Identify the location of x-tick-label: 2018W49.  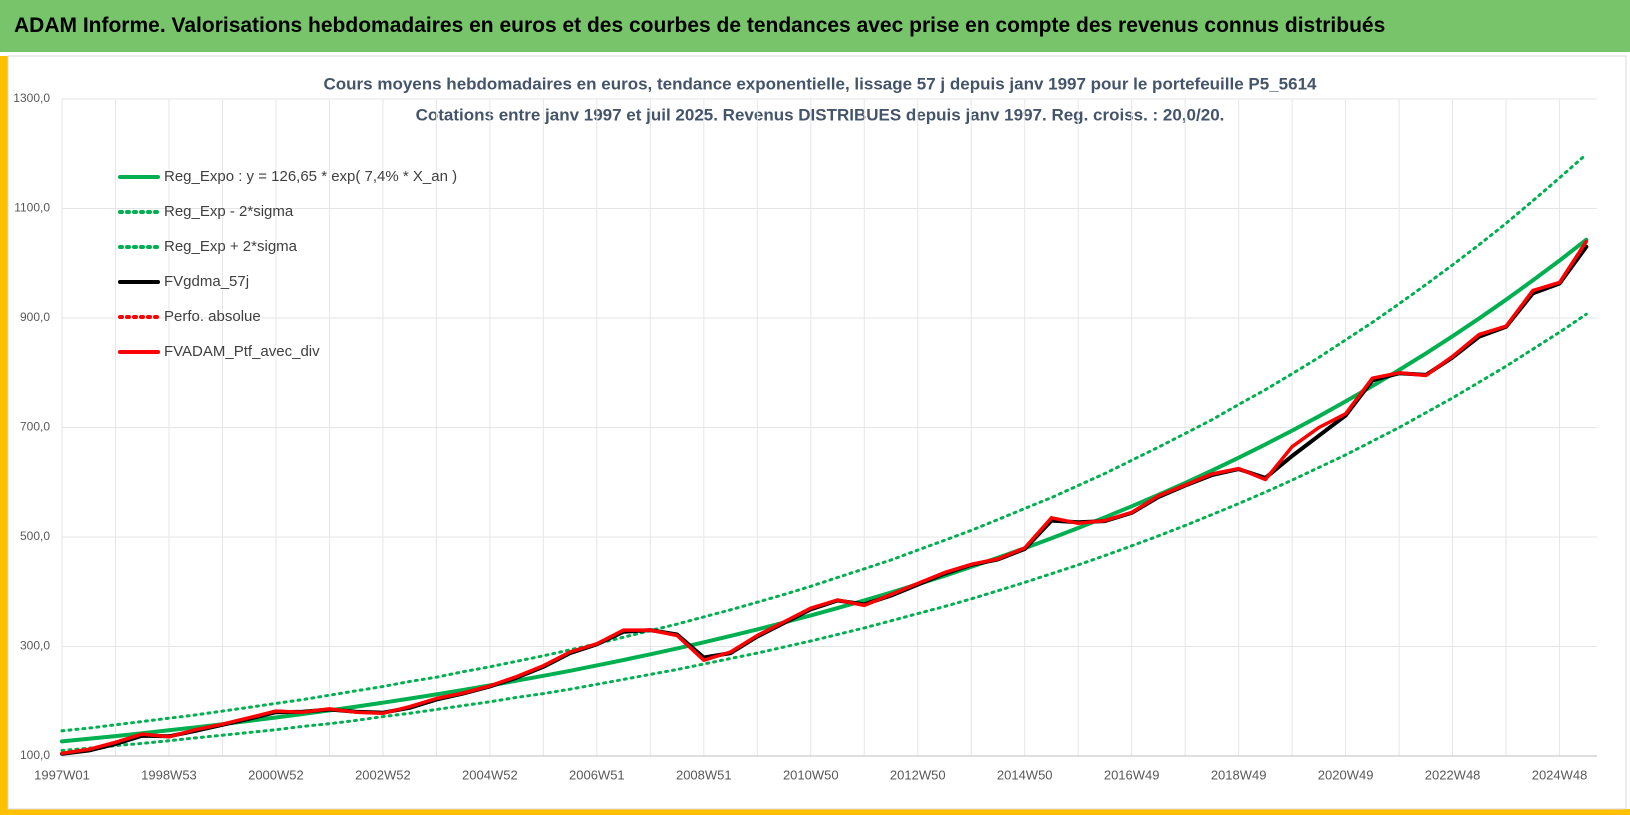
(1239, 774).